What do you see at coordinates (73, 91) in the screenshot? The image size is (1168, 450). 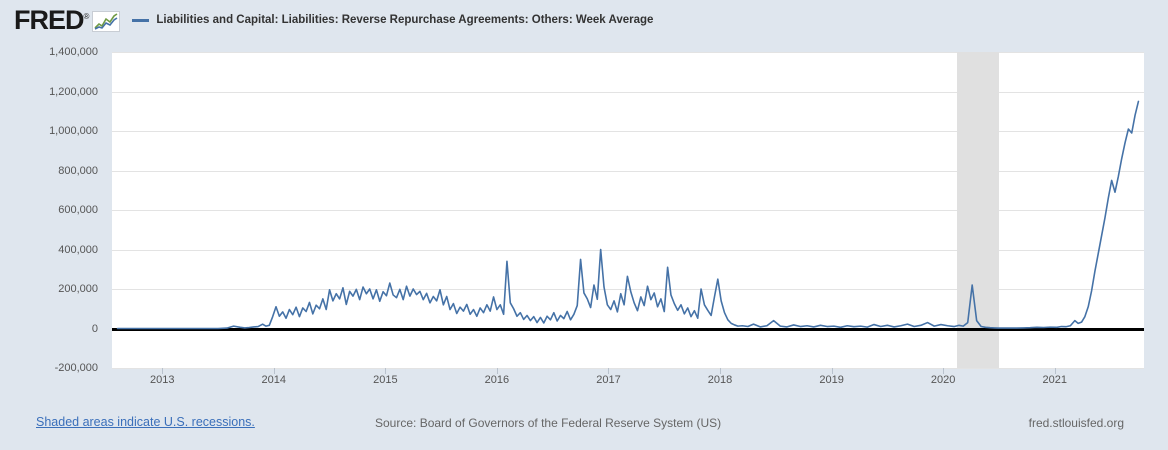 I see `y-axis-tick-label: 1,200,000` at bounding box center [73, 91].